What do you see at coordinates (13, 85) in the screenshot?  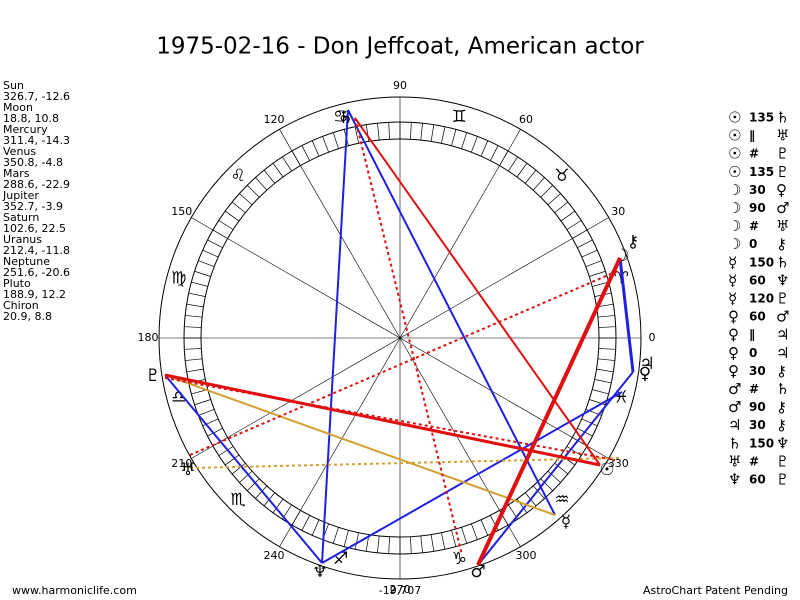 I see `planet-name: Sun` at bounding box center [13, 85].